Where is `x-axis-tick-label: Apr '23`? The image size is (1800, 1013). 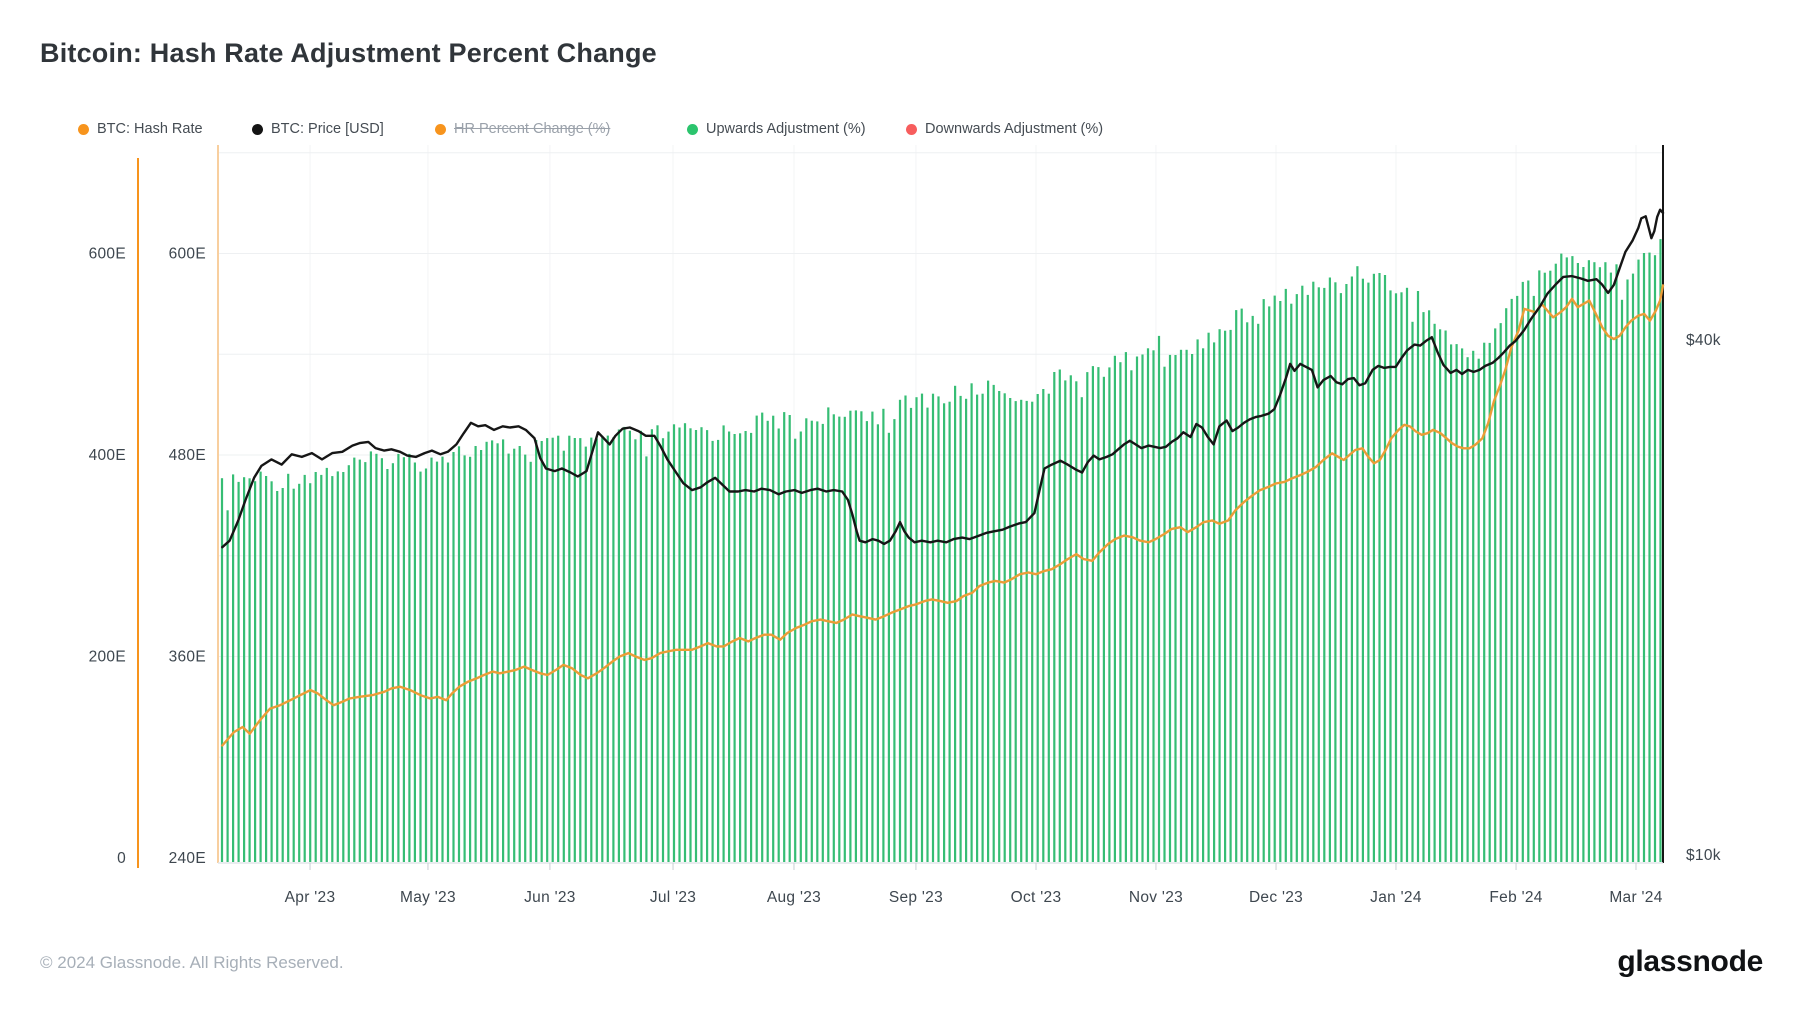
x-axis-tick-label: Apr '23 is located at coordinates (310, 897).